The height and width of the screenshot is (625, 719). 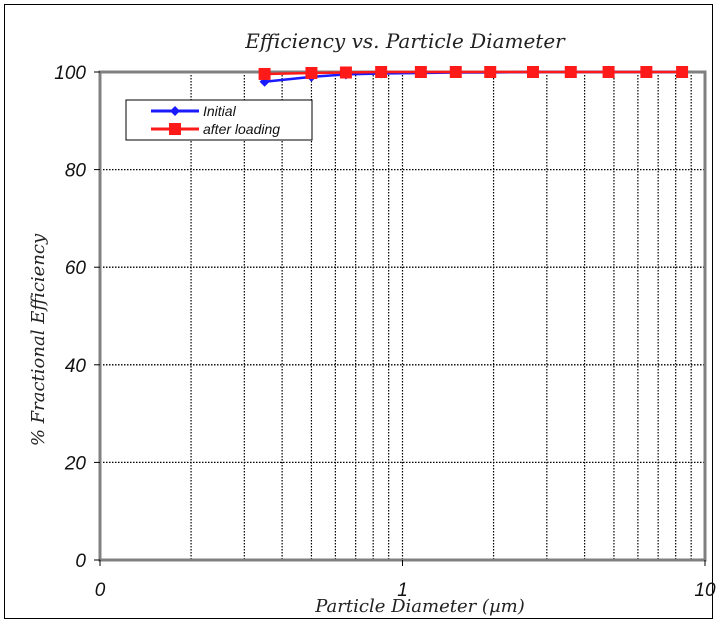 I want to click on y-tick-label: 80, so click(x=76, y=171).